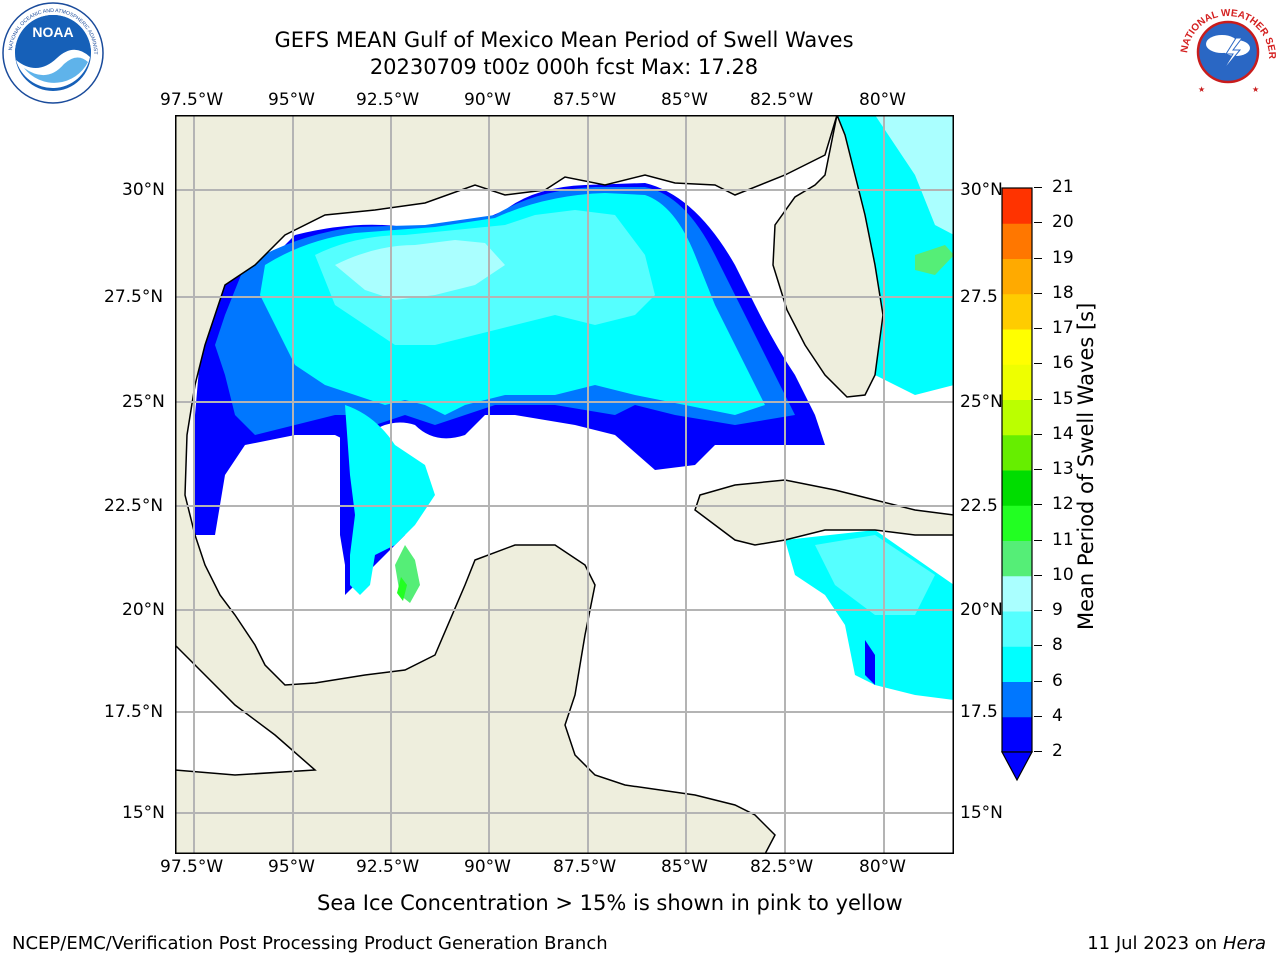  I want to click on colorbar-tick-label: 18, so click(1063, 292).